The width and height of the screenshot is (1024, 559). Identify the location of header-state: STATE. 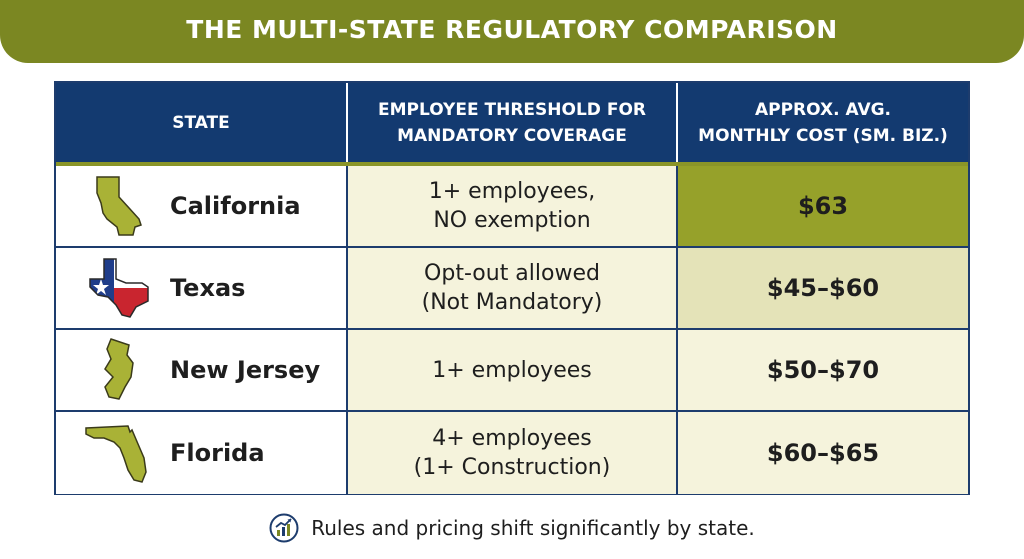
(202, 122).